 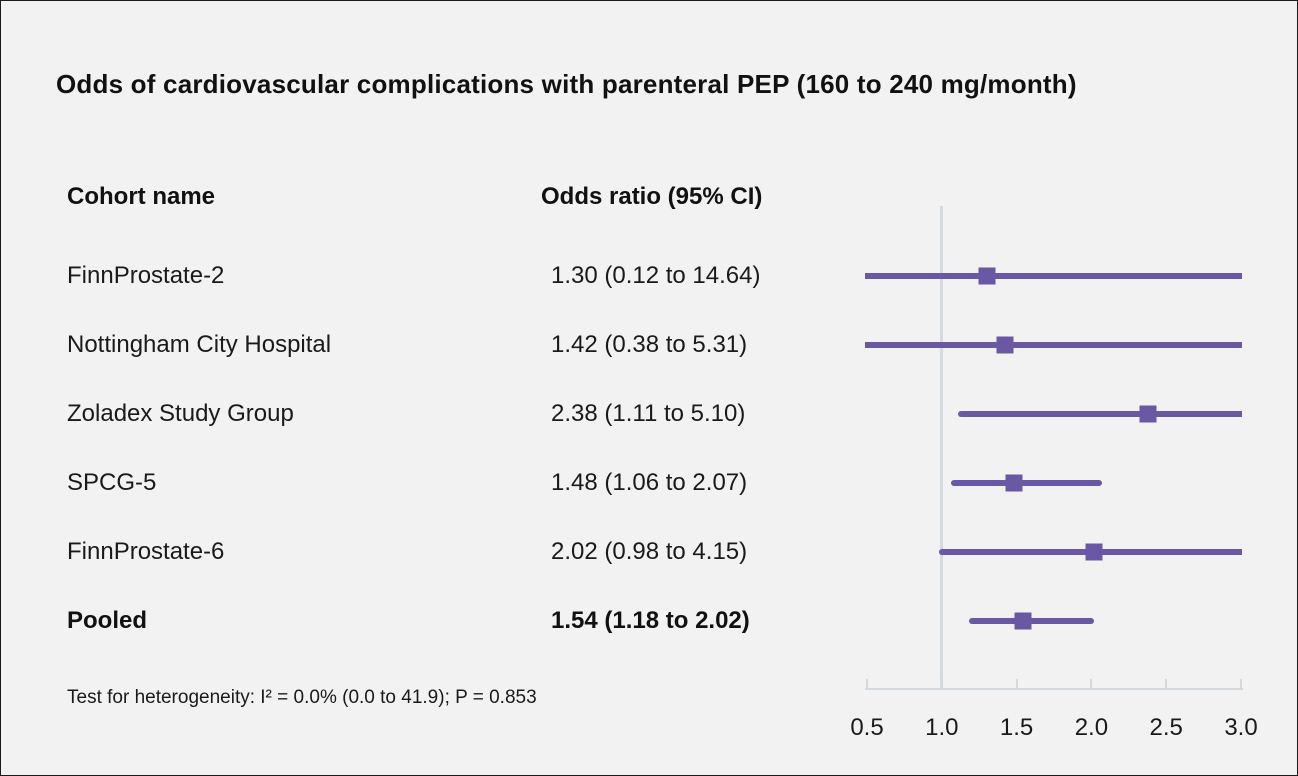 What do you see at coordinates (650, 620) in the screenshot?
I see `odds-ratio-value: 1.54 (1.18 to 2.02)` at bounding box center [650, 620].